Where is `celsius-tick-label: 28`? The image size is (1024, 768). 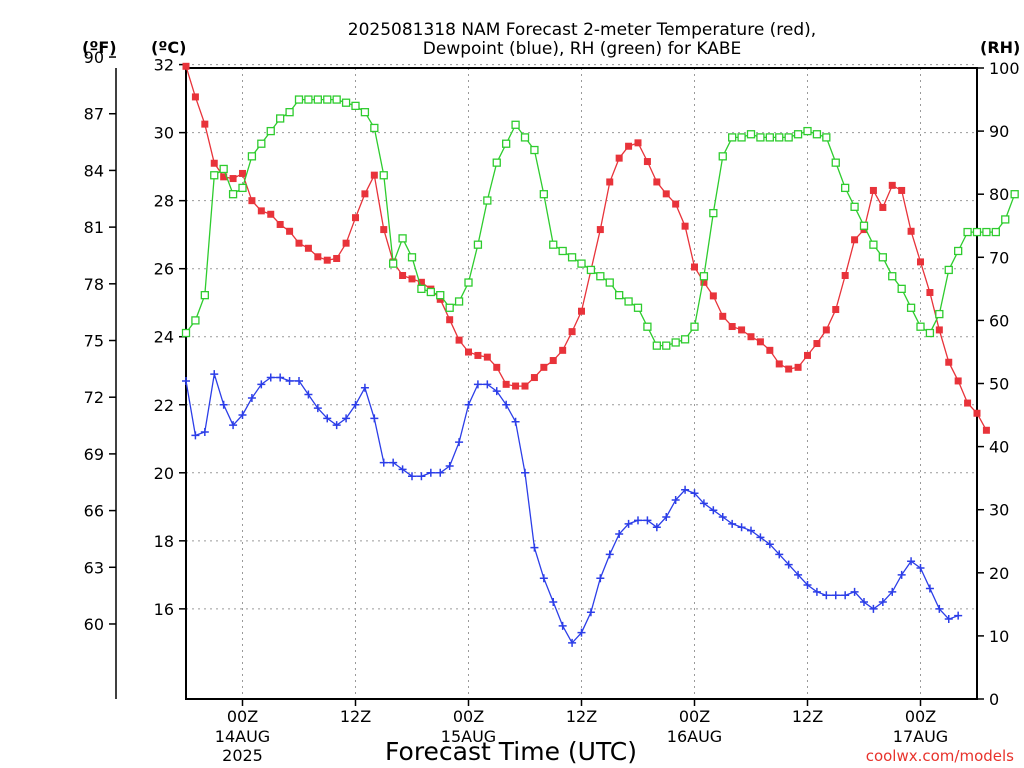
celsius-tick-label: 28 is located at coordinates (164, 201).